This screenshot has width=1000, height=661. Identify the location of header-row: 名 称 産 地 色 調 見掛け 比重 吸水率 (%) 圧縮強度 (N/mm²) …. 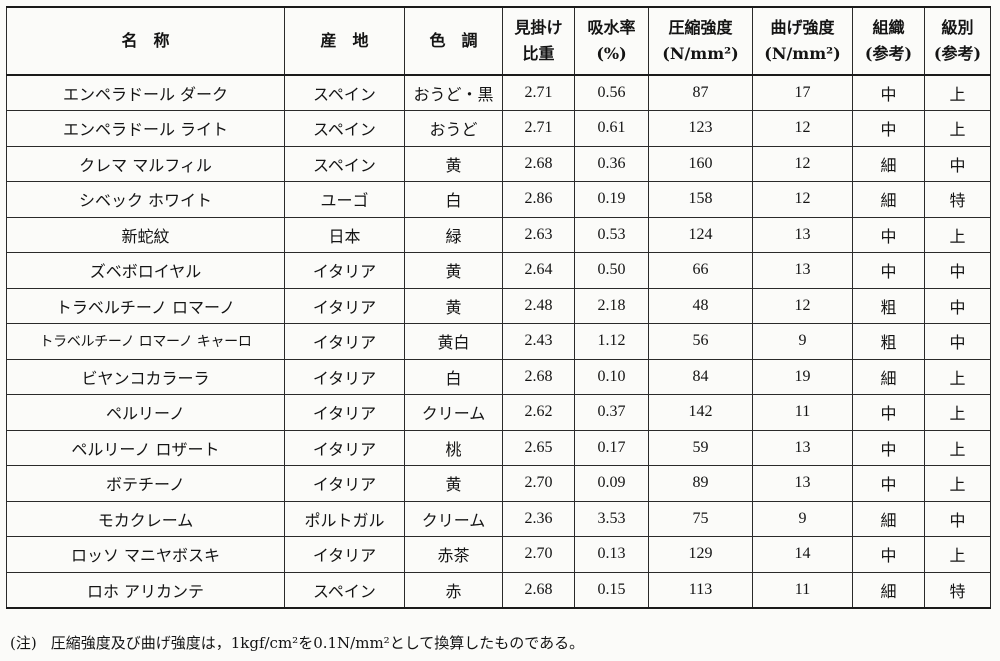
(498, 41).